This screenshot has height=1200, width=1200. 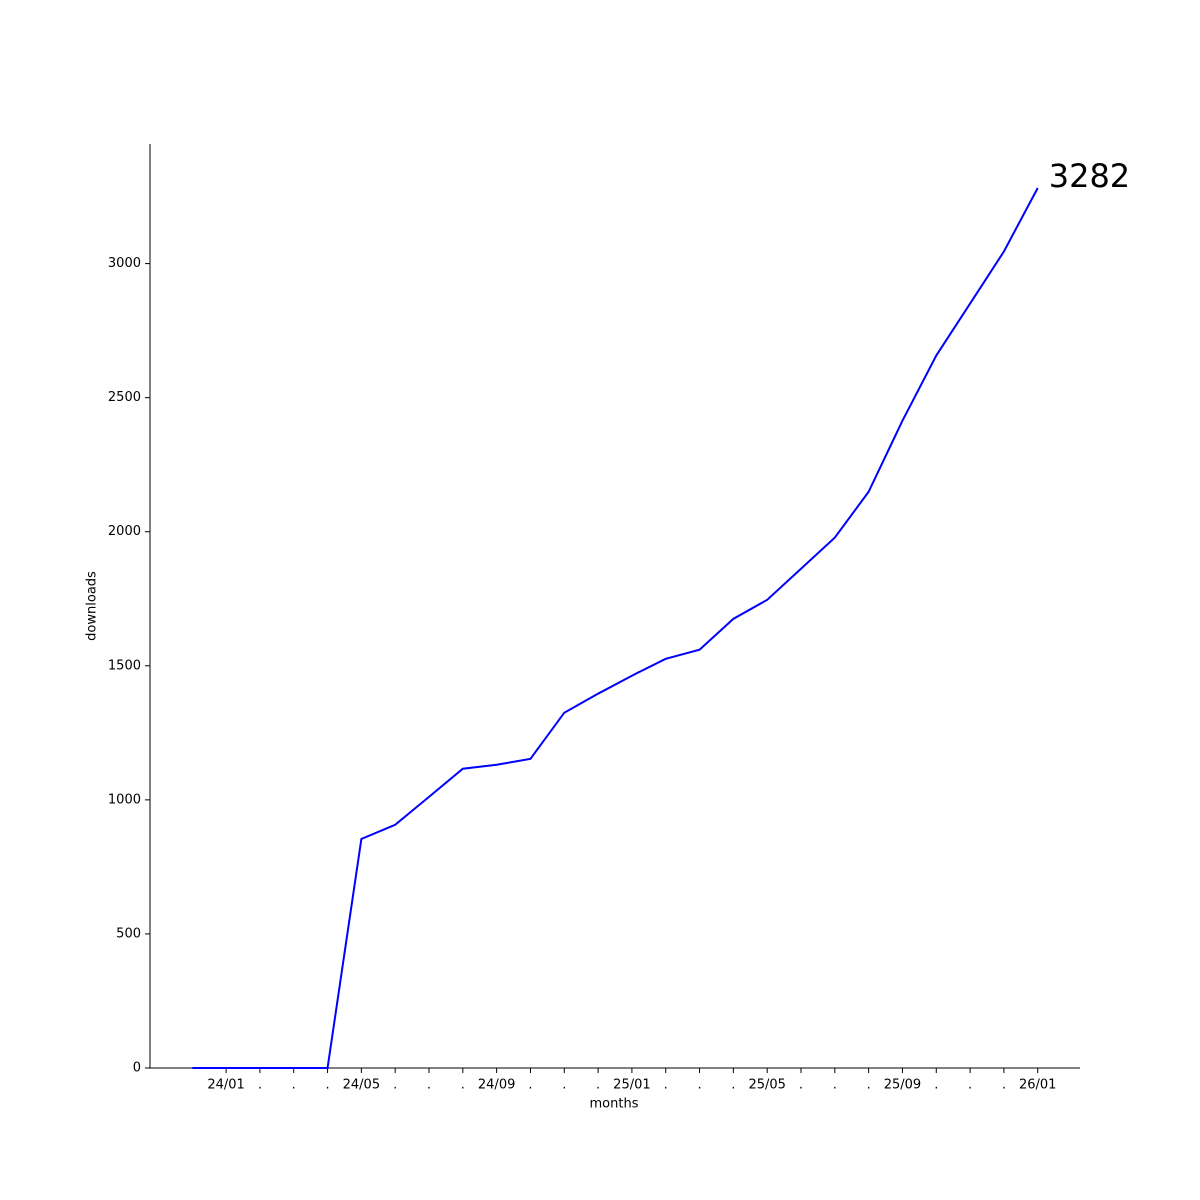 I want to click on x-tick-label: 25/05, so click(x=766, y=1085).